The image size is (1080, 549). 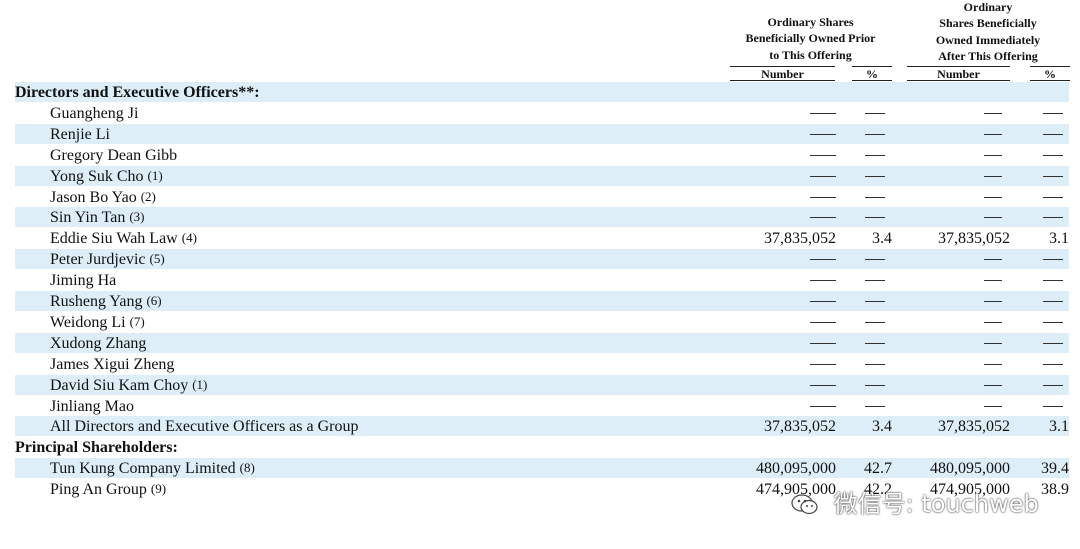 I want to click on share-percent: 3.4, so click(x=882, y=239).